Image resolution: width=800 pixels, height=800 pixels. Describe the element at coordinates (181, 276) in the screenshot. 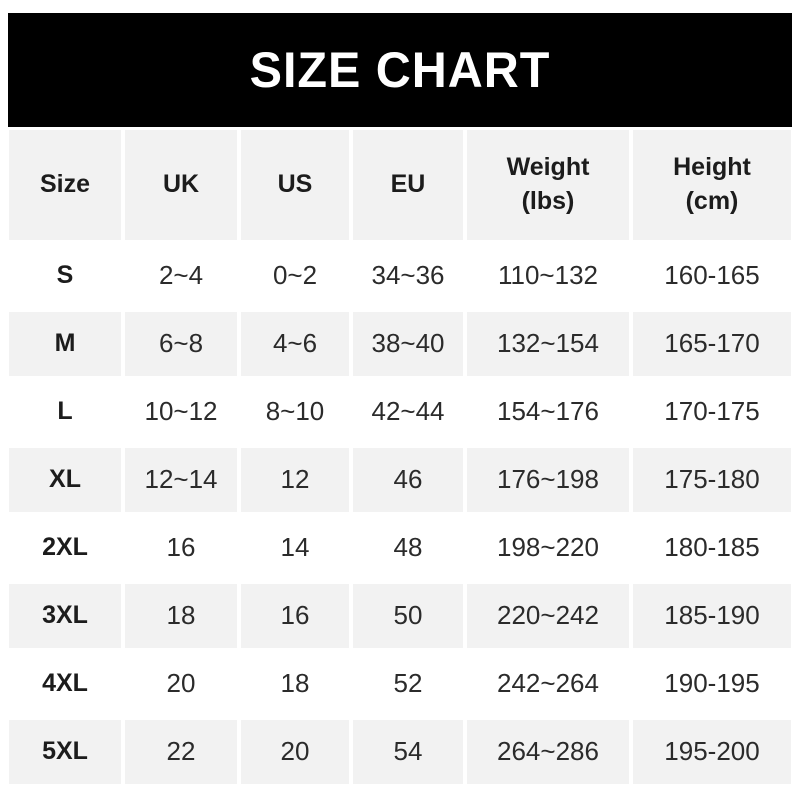

I see `uk-cell: 2~4` at that location.